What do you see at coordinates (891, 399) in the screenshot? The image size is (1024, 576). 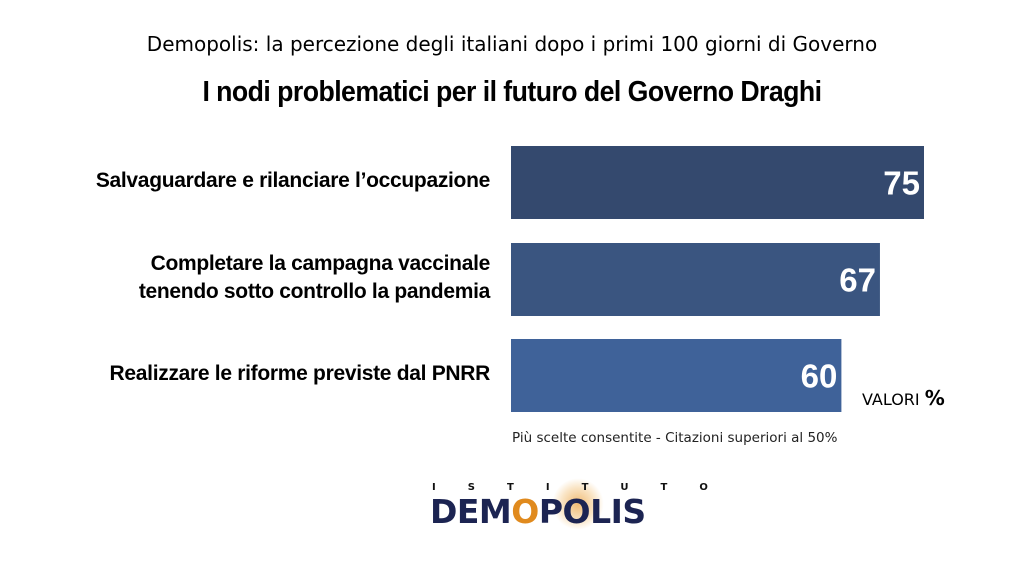 I see `units-text: VALORI` at bounding box center [891, 399].